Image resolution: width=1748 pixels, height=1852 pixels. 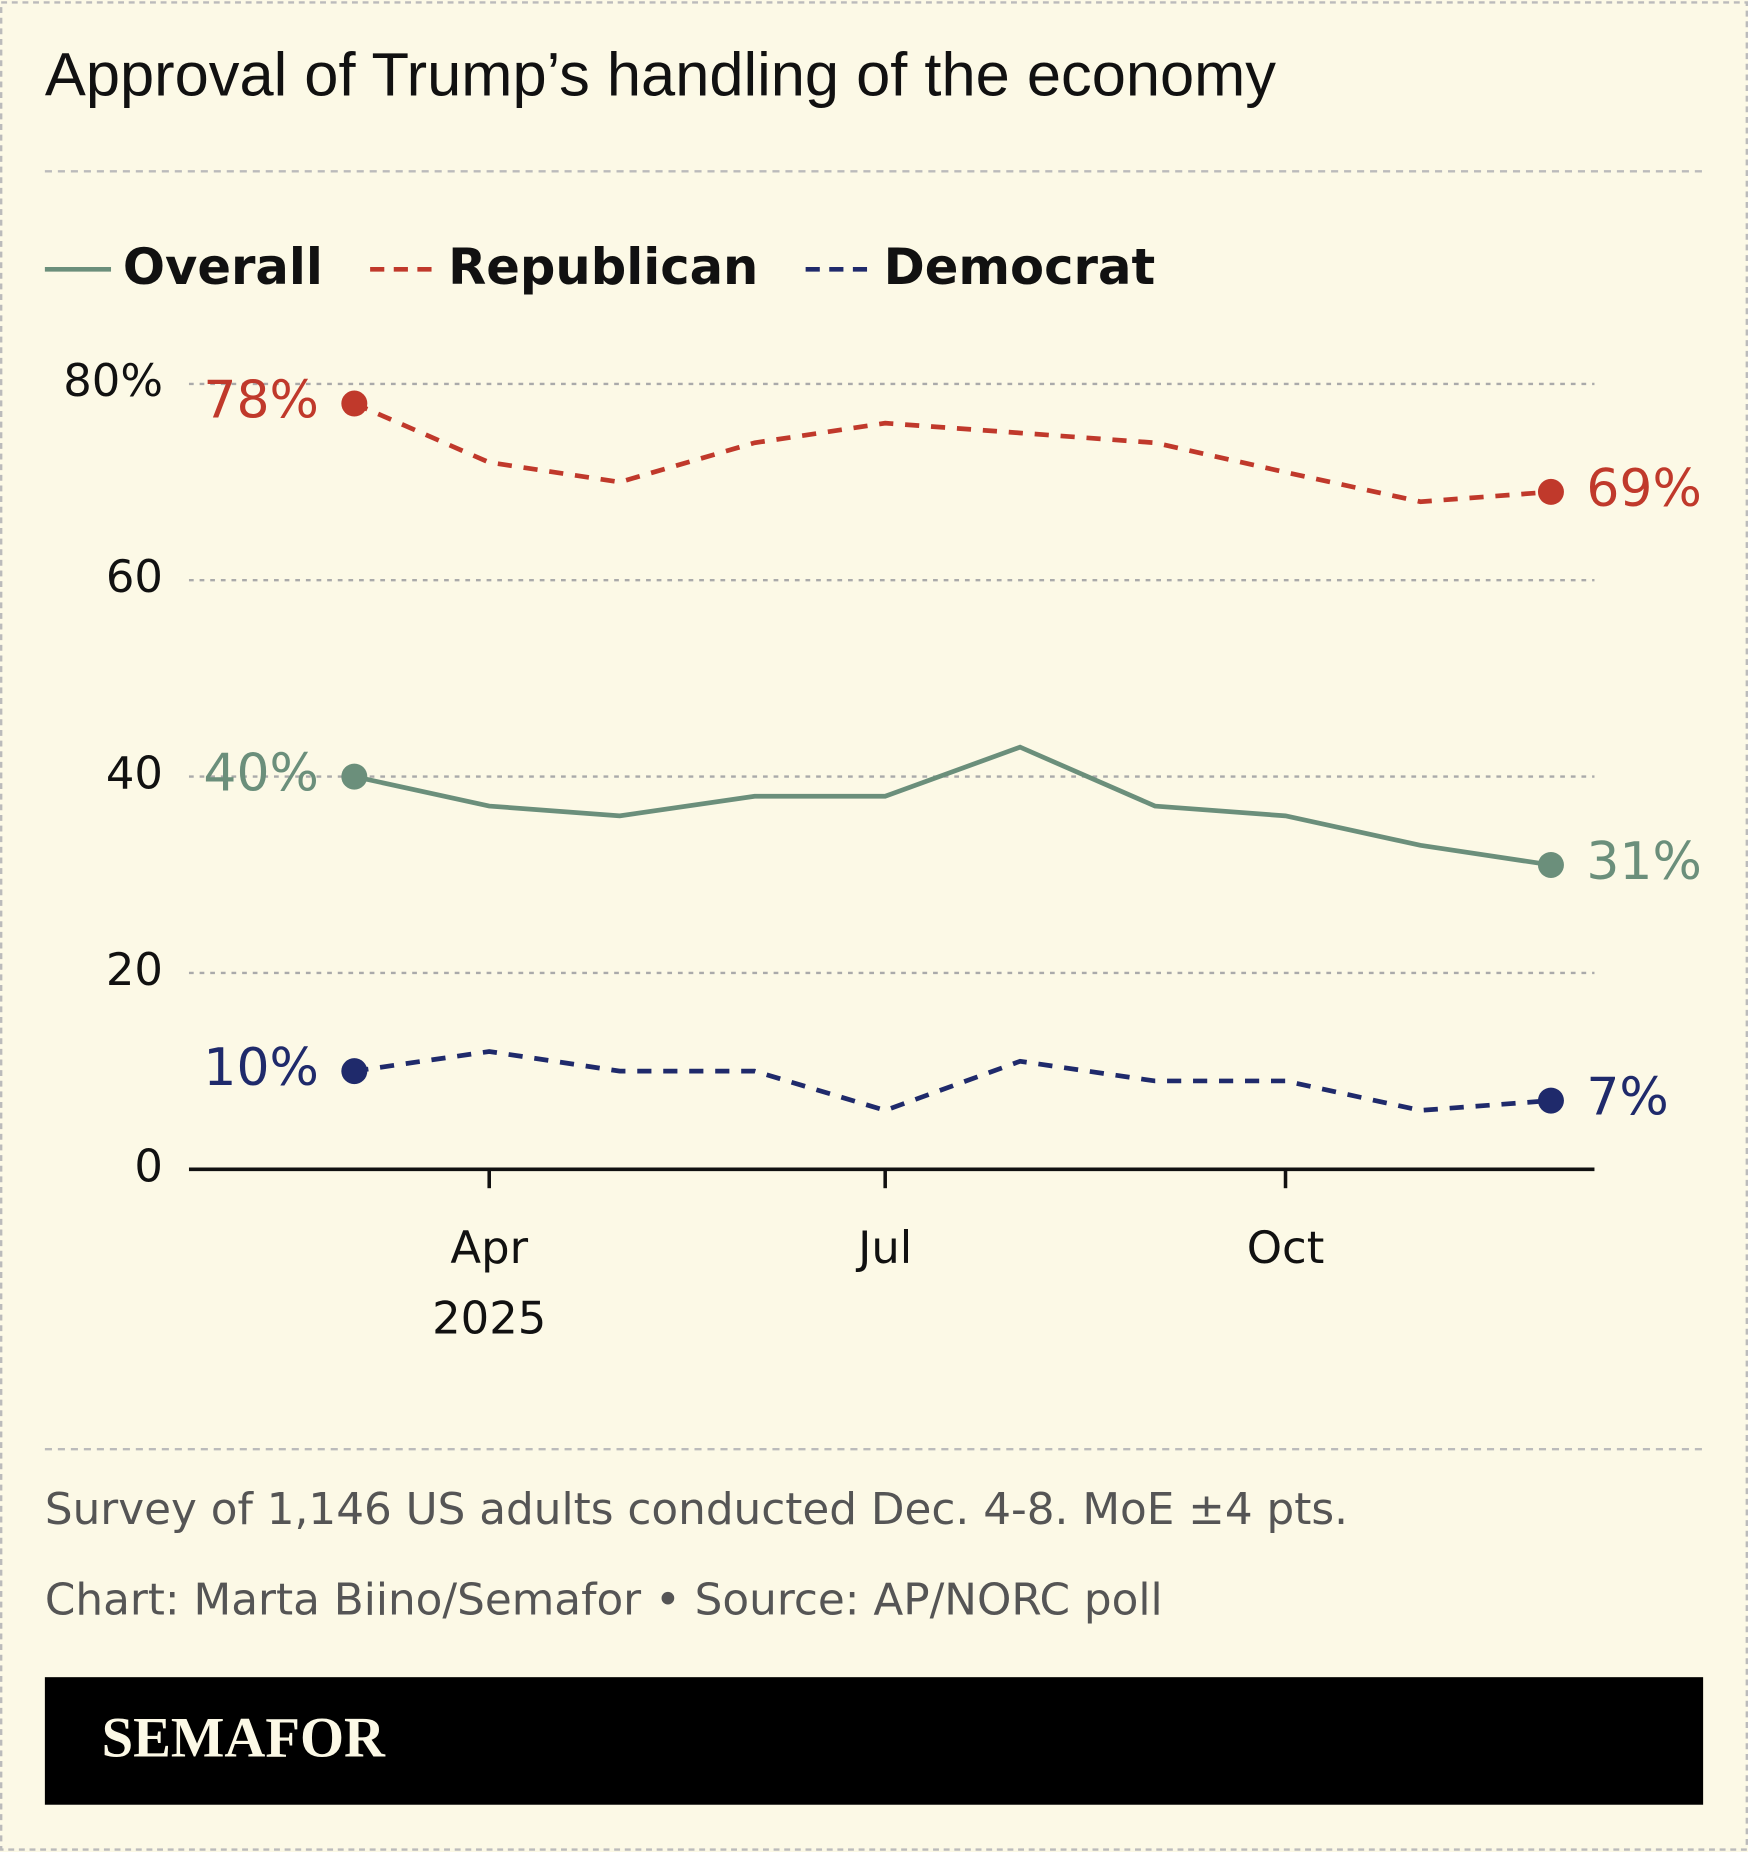 What do you see at coordinates (489, 1247) in the screenshot?
I see `x-tick-label: Apr` at bounding box center [489, 1247].